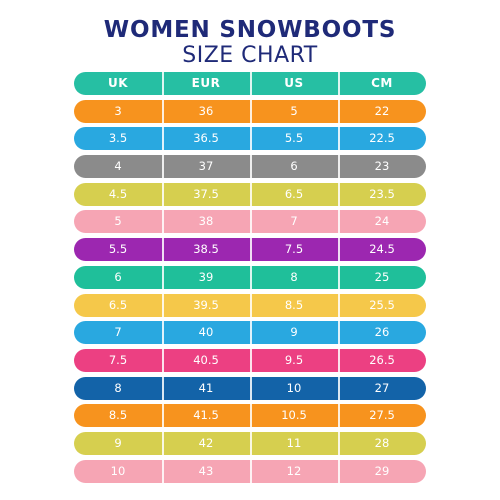  I want to click on cell-cm: 24, so click(382, 222).